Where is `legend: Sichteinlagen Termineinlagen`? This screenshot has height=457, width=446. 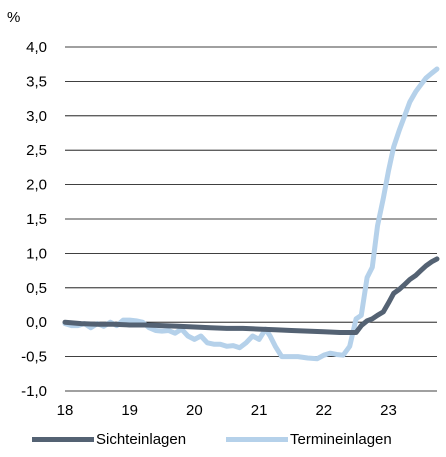
legend: Sichteinlagen Termineinlagen is located at coordinates (223, 439).